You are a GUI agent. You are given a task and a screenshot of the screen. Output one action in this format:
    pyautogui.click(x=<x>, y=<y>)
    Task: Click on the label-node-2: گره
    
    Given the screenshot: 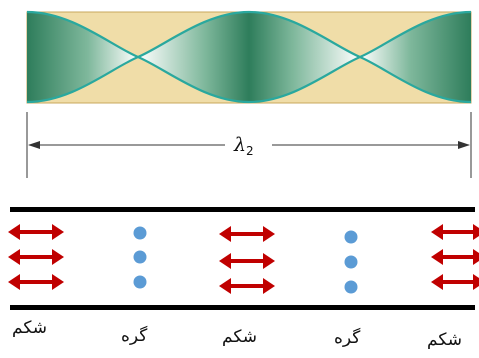 What is the action you would take?
    pyautogui.click(x=347, y=338)
    